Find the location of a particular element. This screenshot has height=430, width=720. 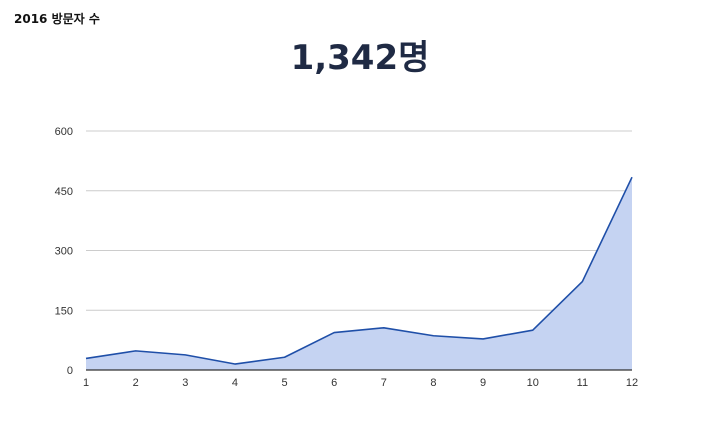

chart-header-title: 2016 방문자 수 is located at coordinates (57, 19).